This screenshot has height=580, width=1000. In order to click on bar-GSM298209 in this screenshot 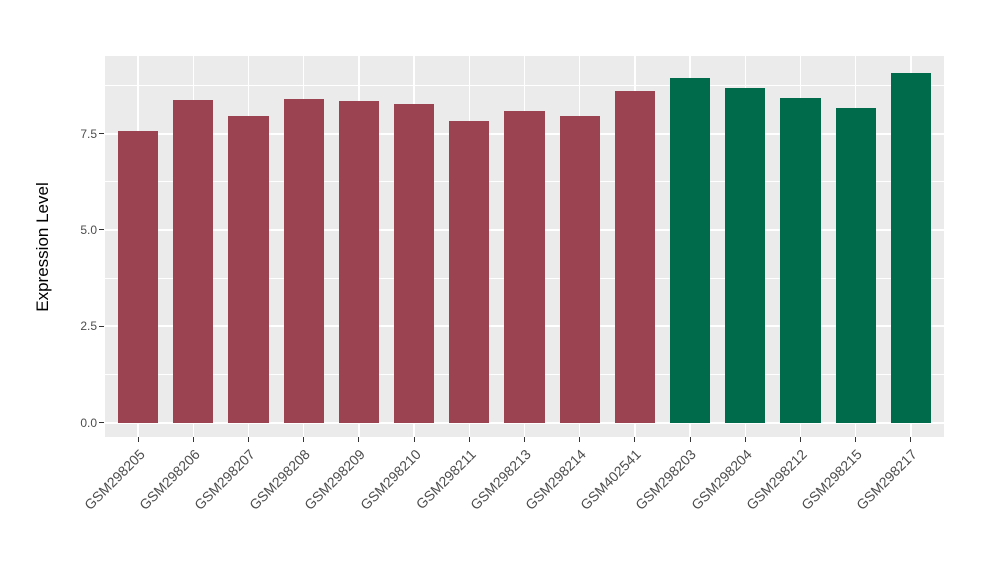, I will do `click(359, 262)`.